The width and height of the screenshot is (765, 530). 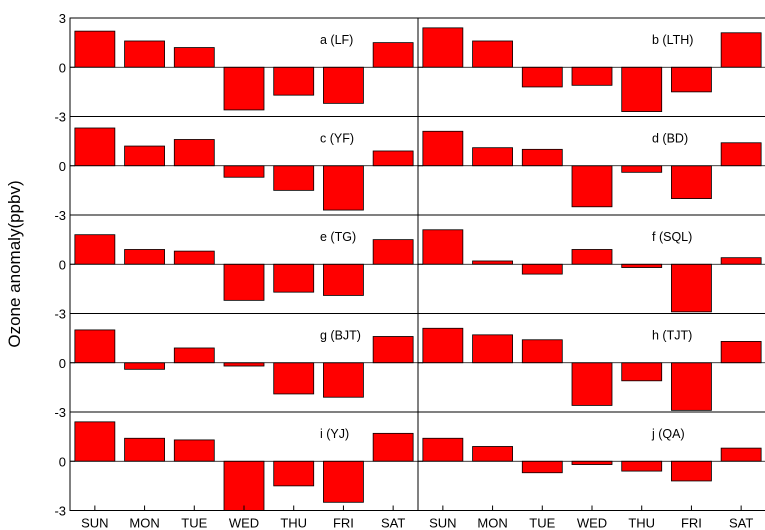 What do you see at coordinates (672, 336) in the screenshot?
I see `panel-label: h (TJT)` at bounding box center [672, 336].